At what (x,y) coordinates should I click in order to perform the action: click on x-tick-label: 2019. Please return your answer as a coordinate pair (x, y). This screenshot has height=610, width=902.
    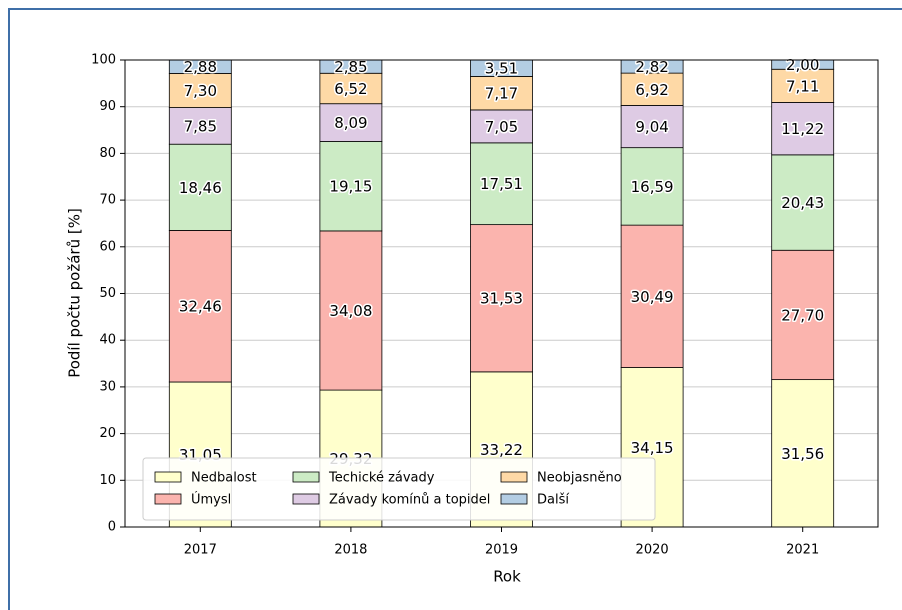
    Looking at the image, I should click on (501, 550).